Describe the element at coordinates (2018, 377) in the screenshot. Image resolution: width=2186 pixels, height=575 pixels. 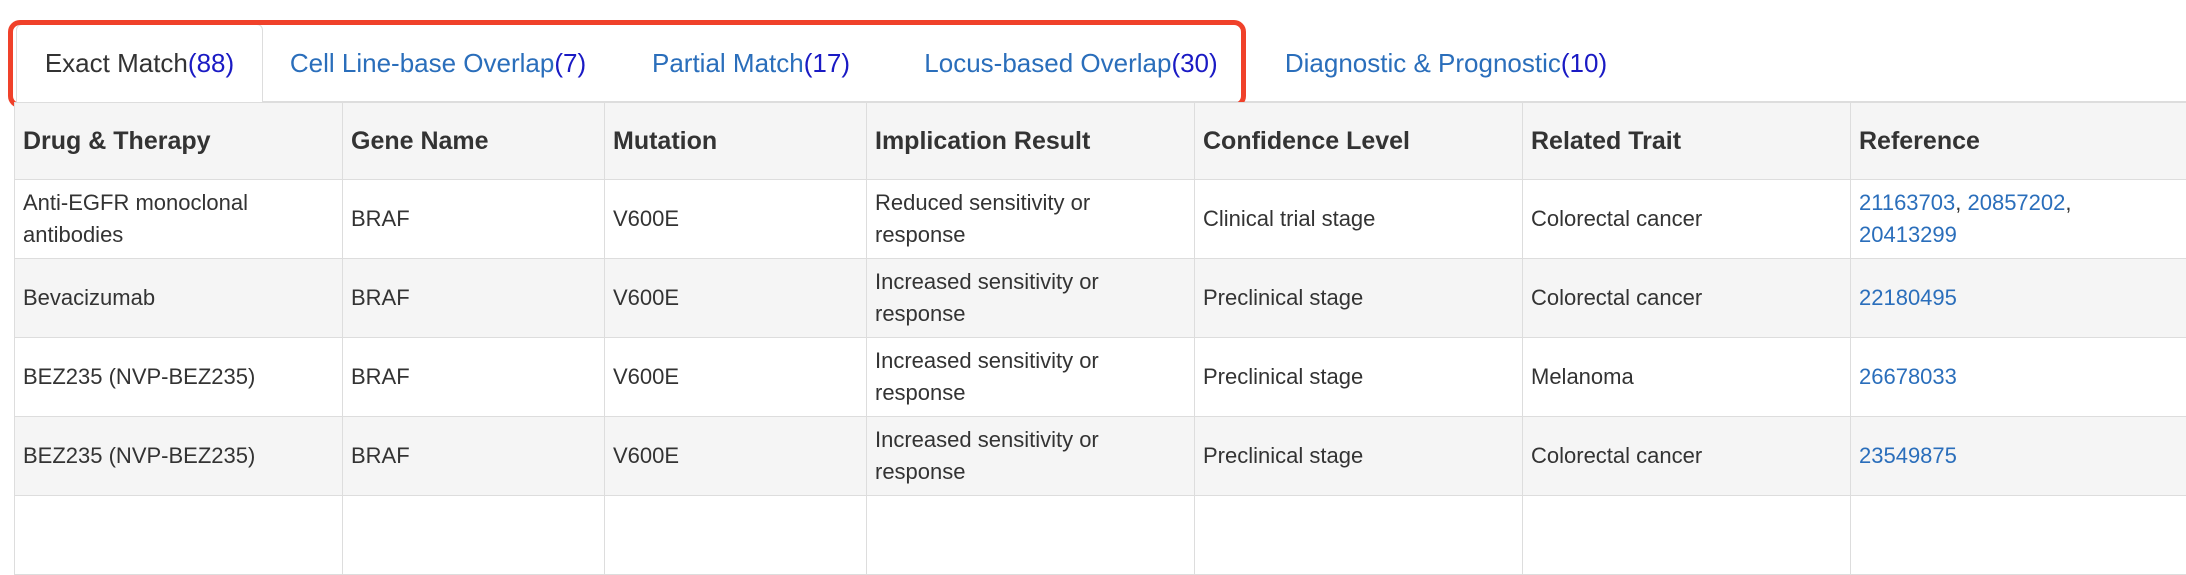
I see `cell-reference: 26678033` at that location.